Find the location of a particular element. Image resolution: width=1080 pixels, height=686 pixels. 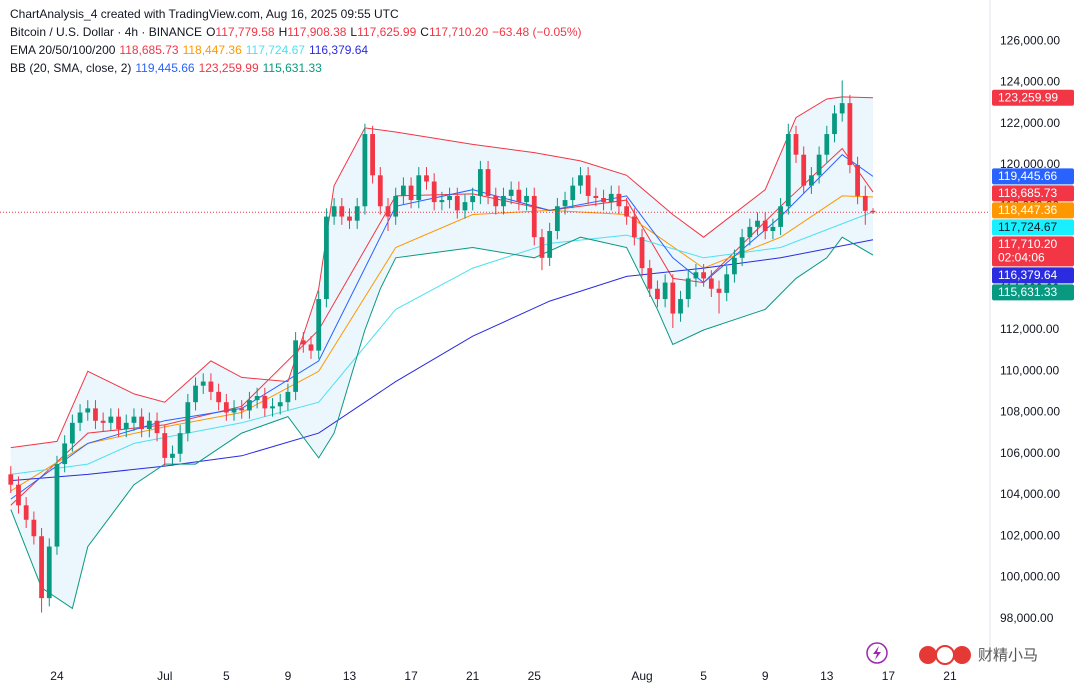

indicator-label: EMA 20/50/100/200 is located at coordinates (63, 50).